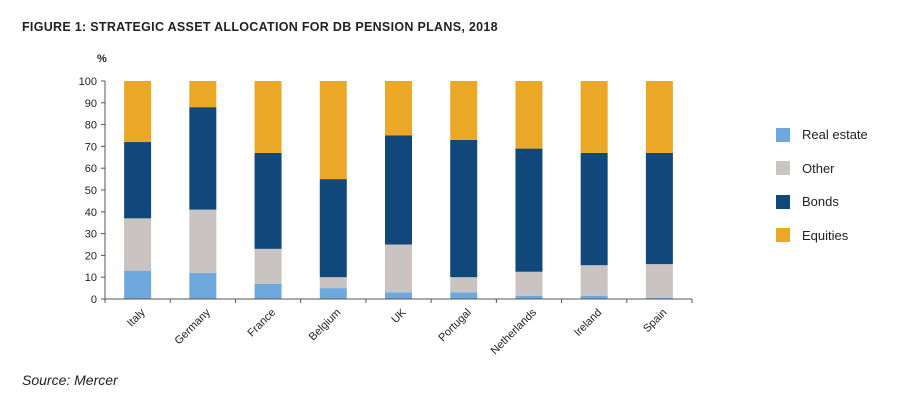 The image size is (916, 401). I want to click on y-tick-label: 90, so click(91, 104).